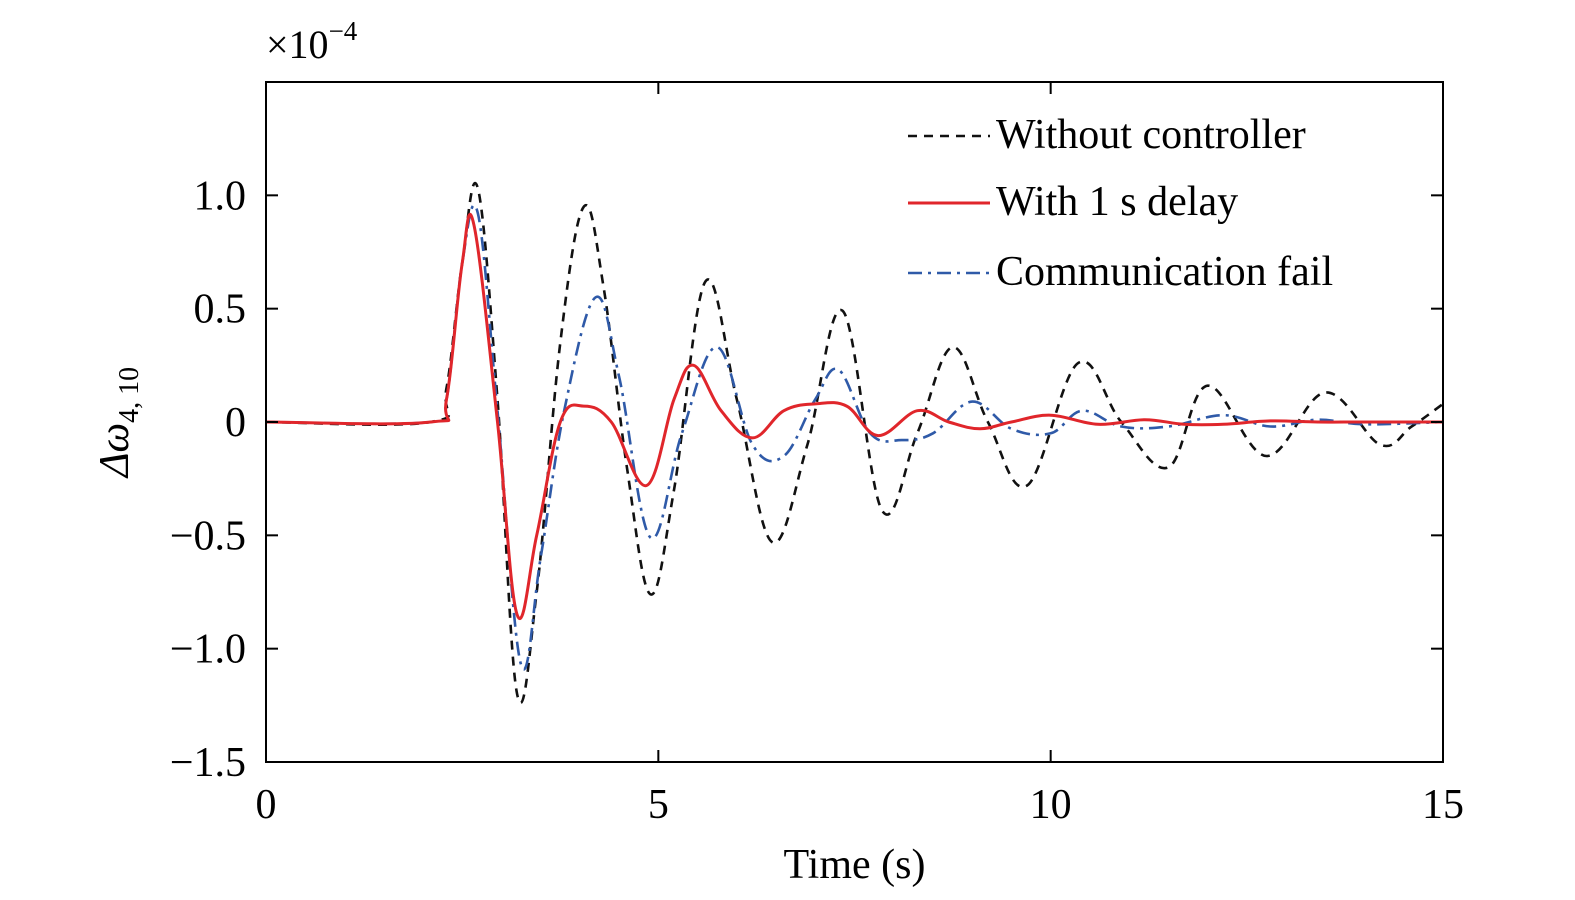 The width and height of the screenshot is (1575, 900). I want to click on y-tick-label: 0, so click(235, 423).